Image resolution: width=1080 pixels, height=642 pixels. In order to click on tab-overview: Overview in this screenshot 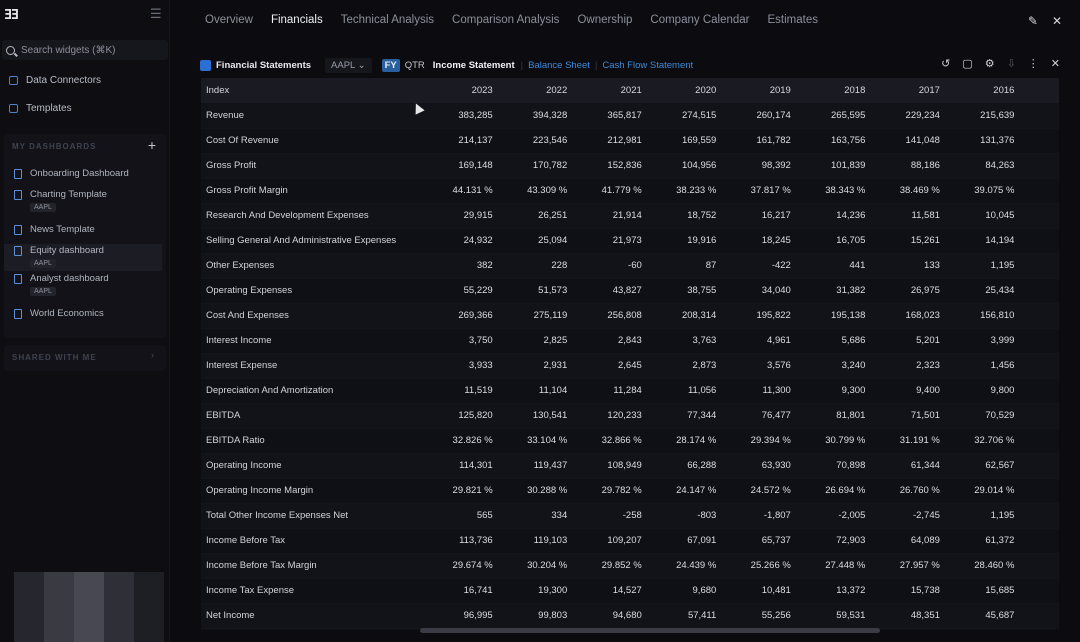, I will do `click(229, 20)`.